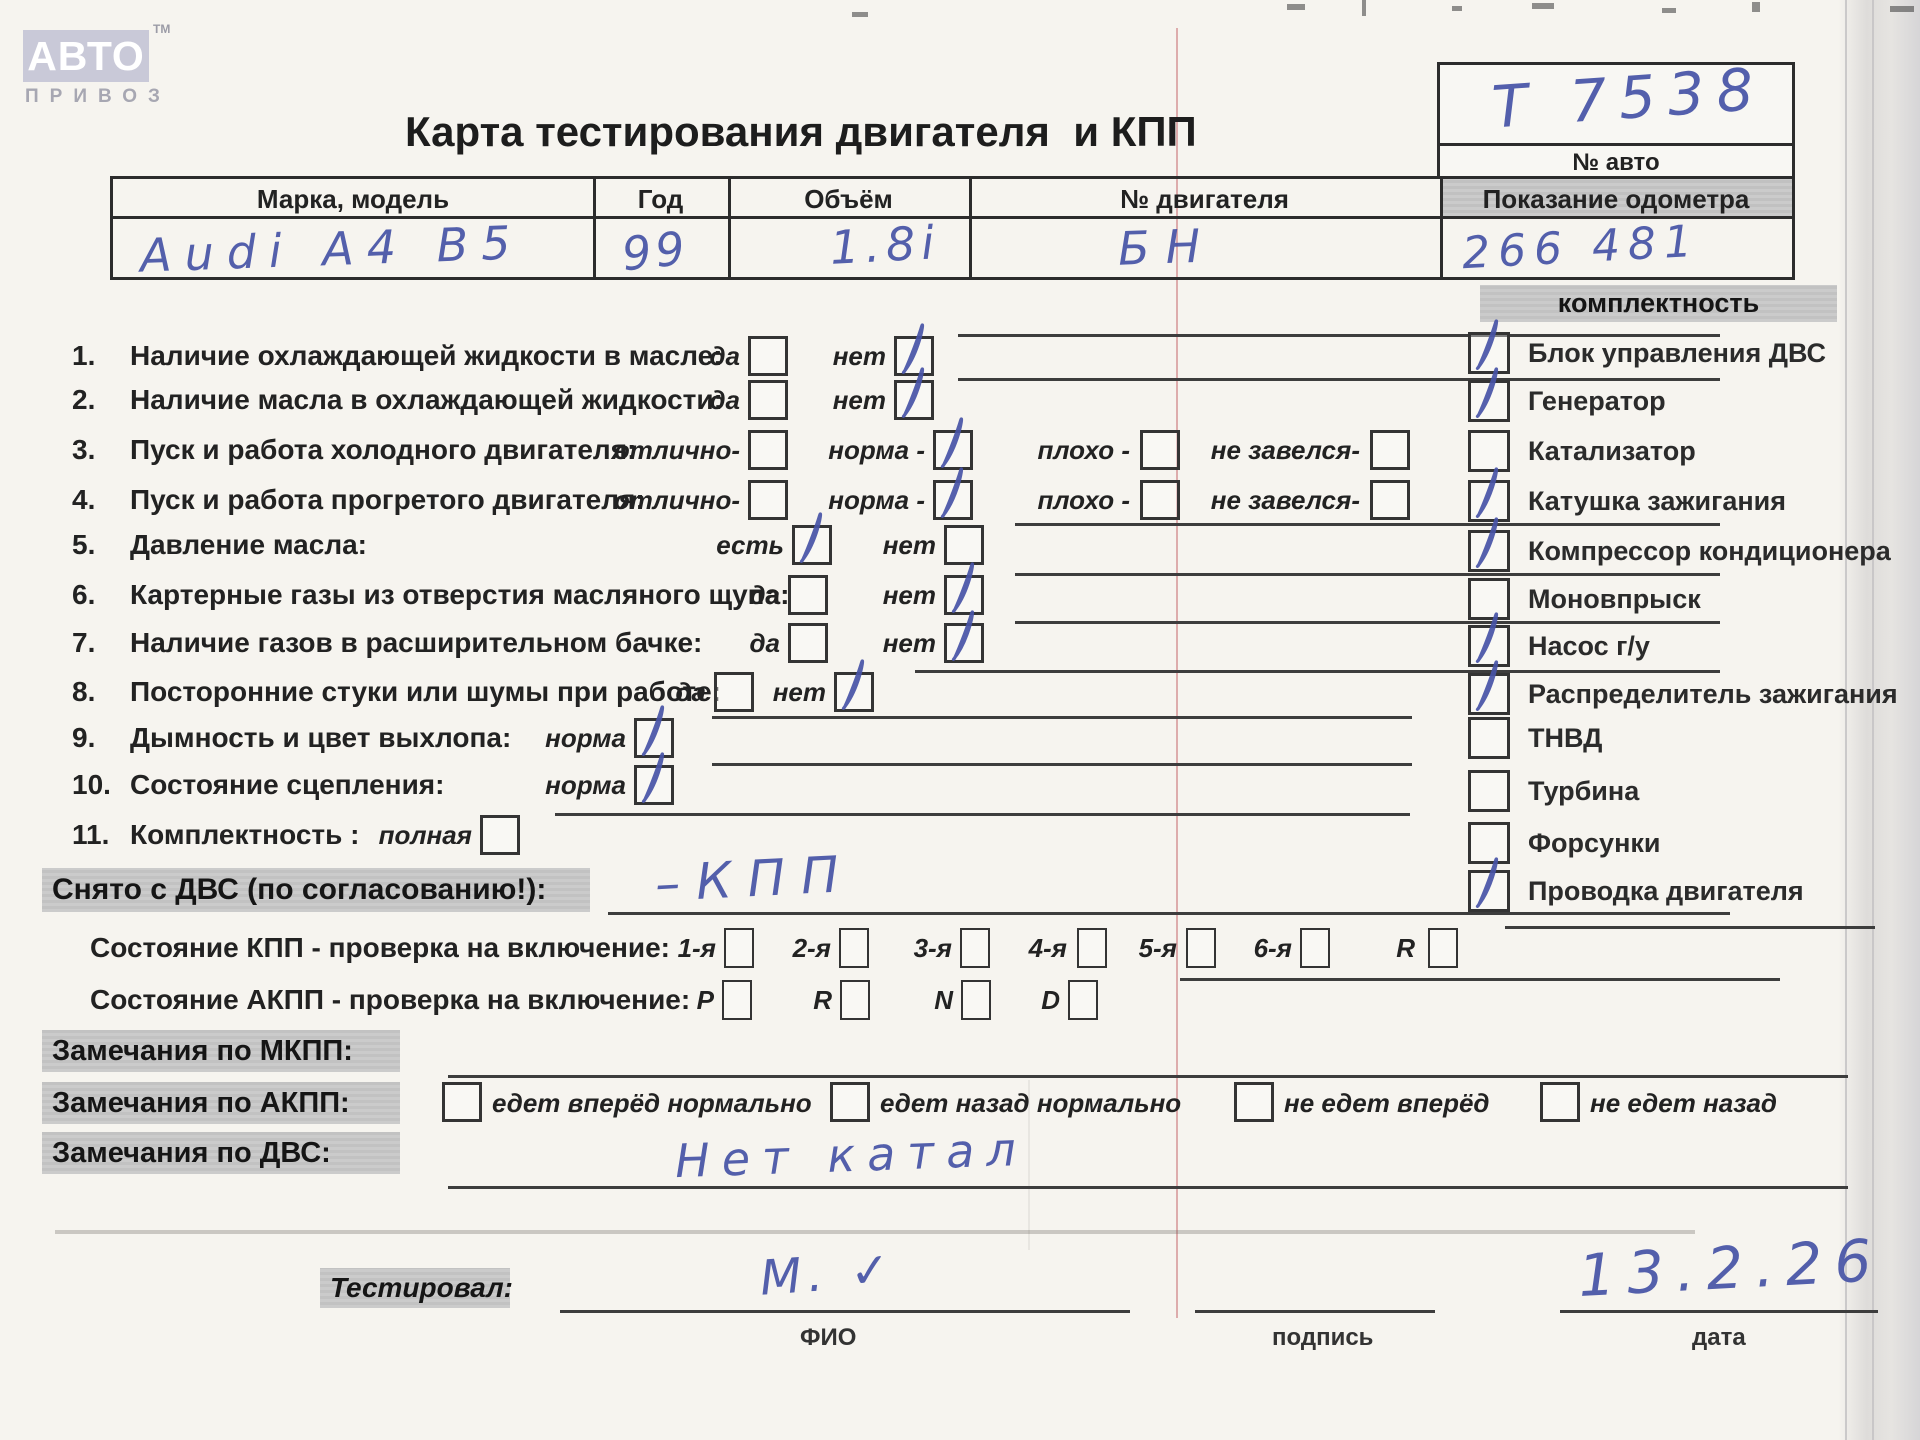  Describe the element at coordinates (1489, 639) in the screenshot. I see `power-steering-pump-checkbox` at that location.